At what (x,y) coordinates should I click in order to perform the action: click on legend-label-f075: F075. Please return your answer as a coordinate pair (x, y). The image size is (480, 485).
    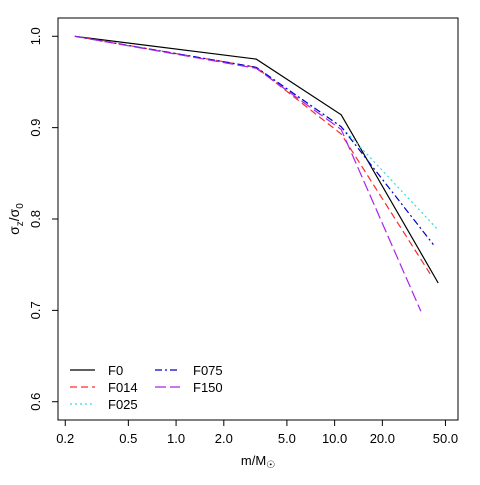
    Looking at the image, I should click on (208, 370).